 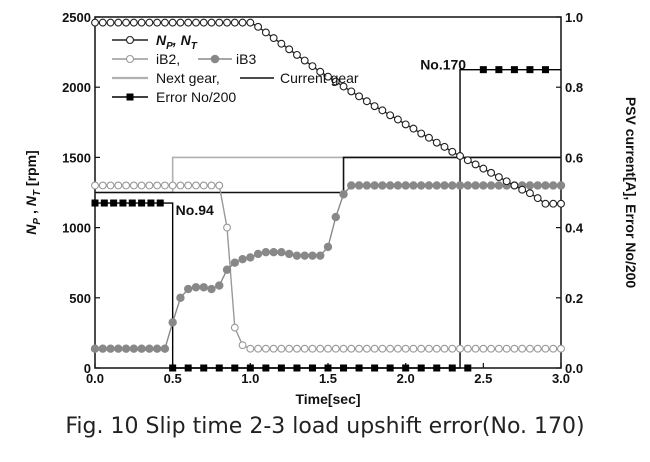 I want to click on y-left-tick-label: 500, so click(x=80, y=298).